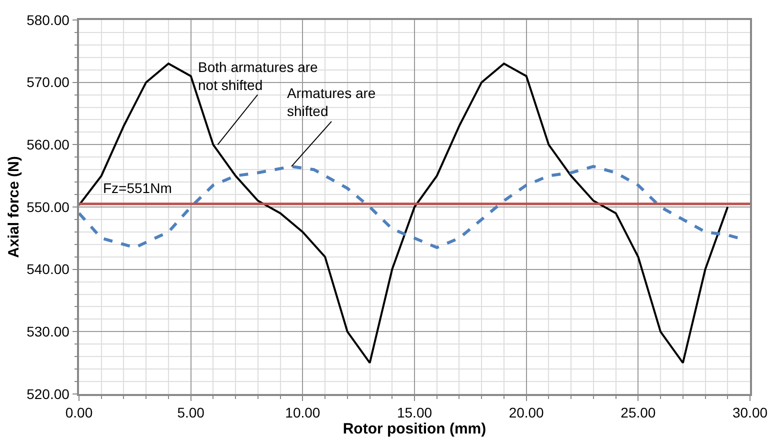  What do you see at coordinates (48, 20) in the screenshot?
I see `y-tick-label: 580.00` at bounding box center [48, 20].